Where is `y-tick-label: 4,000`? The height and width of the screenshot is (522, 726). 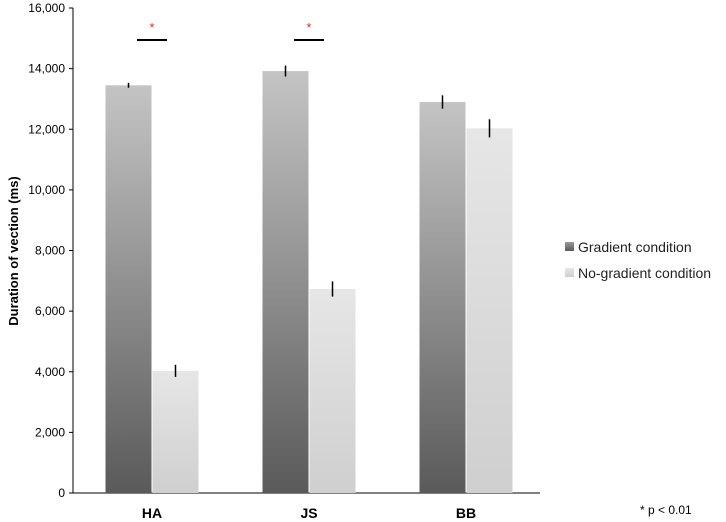 y-tick-label: 4,000 is located at coordinates (50, 372).